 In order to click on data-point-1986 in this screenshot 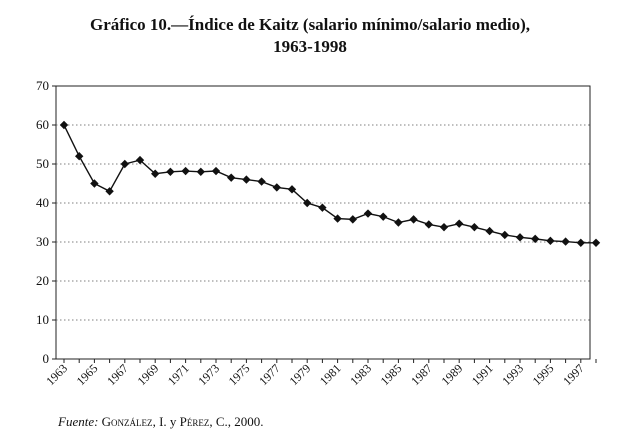, I will do `click(413, 219)`.